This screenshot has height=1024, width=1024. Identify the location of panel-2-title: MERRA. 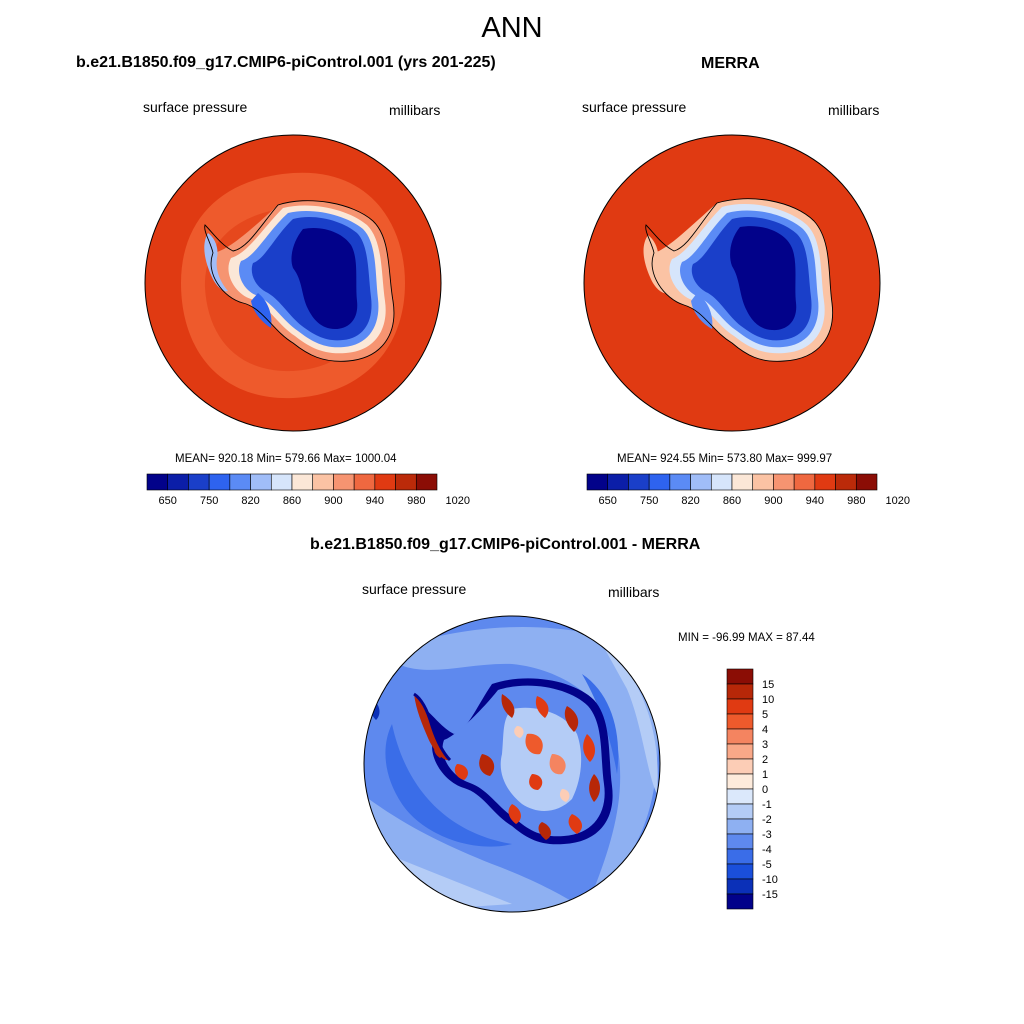
(730, 63).